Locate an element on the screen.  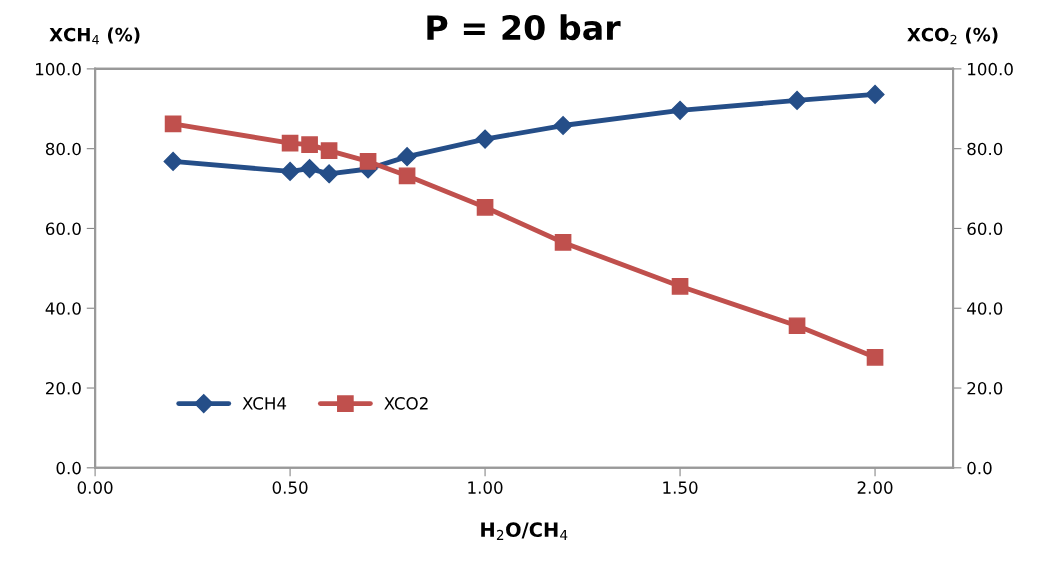
legend-label: XCO2 is located at coordinates (406, 403).